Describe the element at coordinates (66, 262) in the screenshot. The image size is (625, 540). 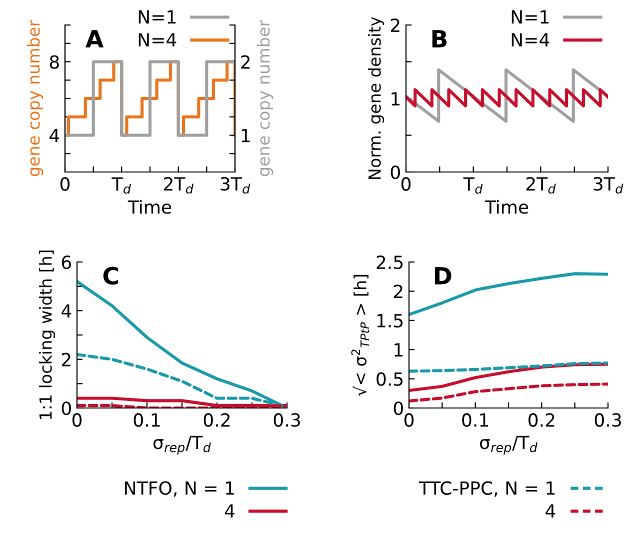
I see `y-tick-label: 6` at that location.